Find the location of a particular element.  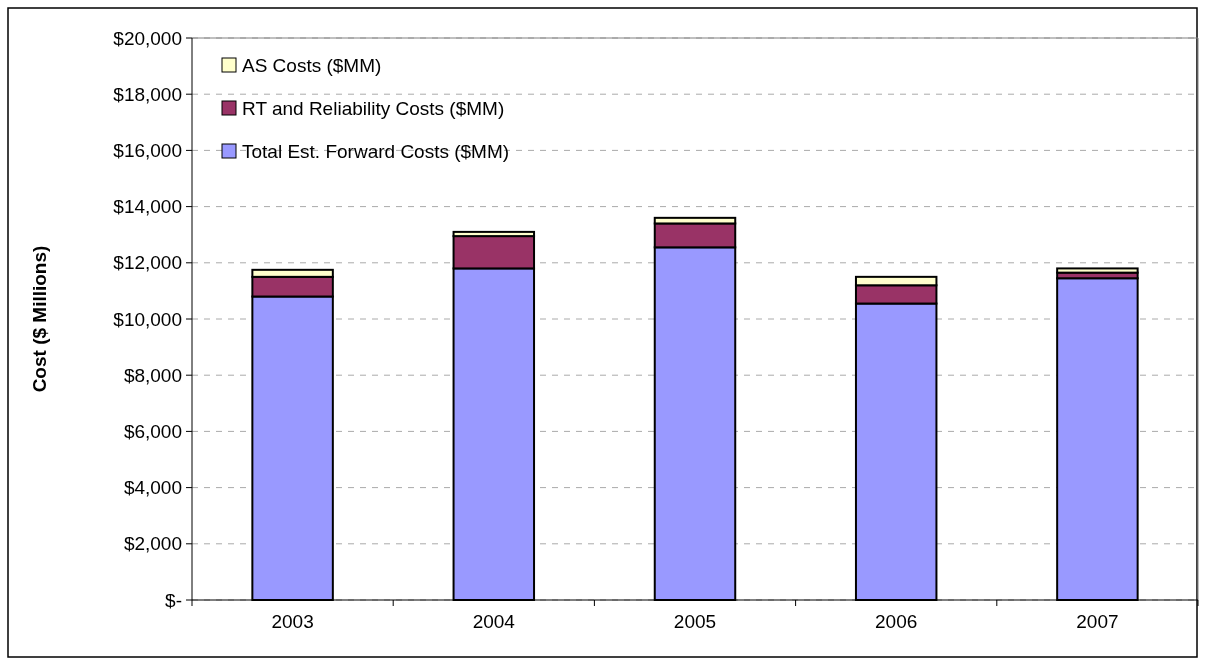

y-tick-label: $16,000 is located at coordinates (147, 151).